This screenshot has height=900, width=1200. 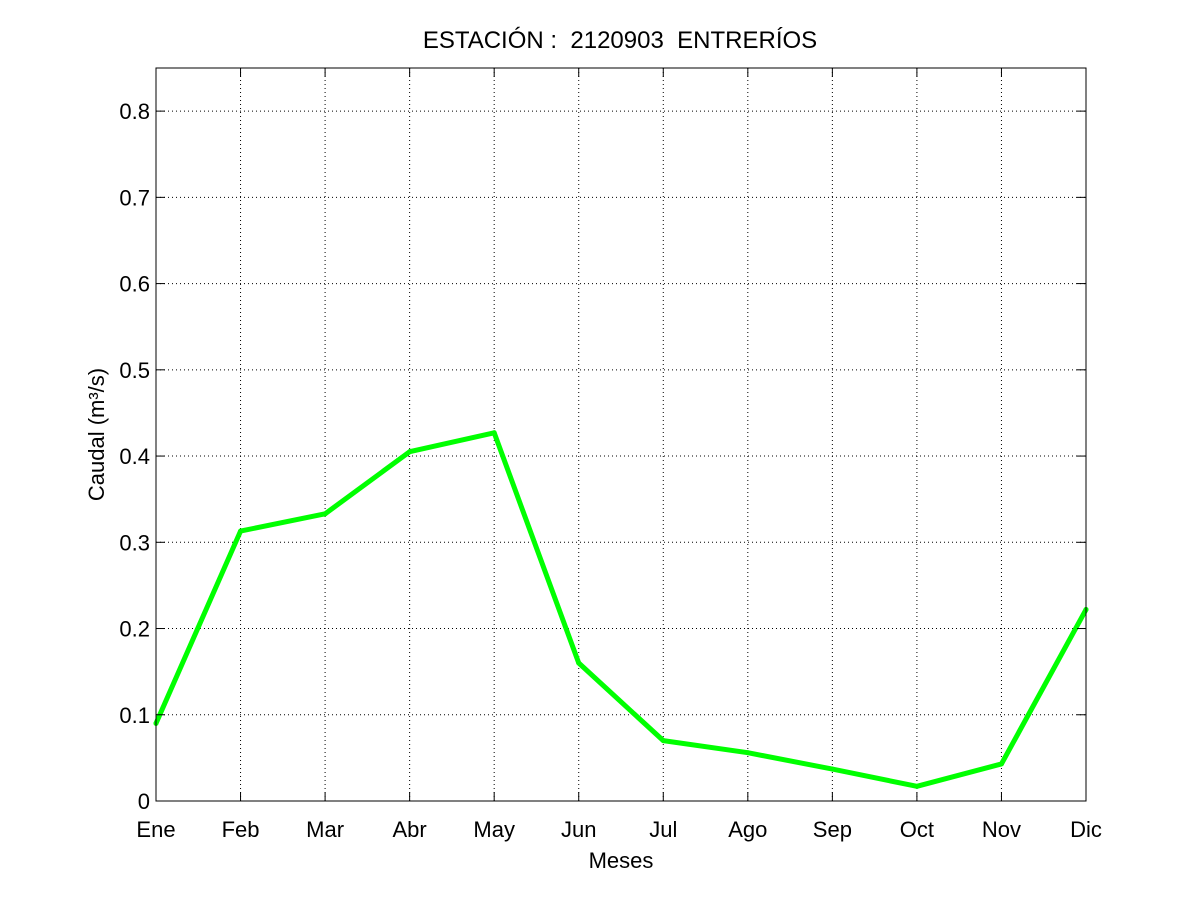 What do you see at coordinates (155, 829) in the screenshot?
I see `x-tick-label: Ene` at bounding box center [155, 829].